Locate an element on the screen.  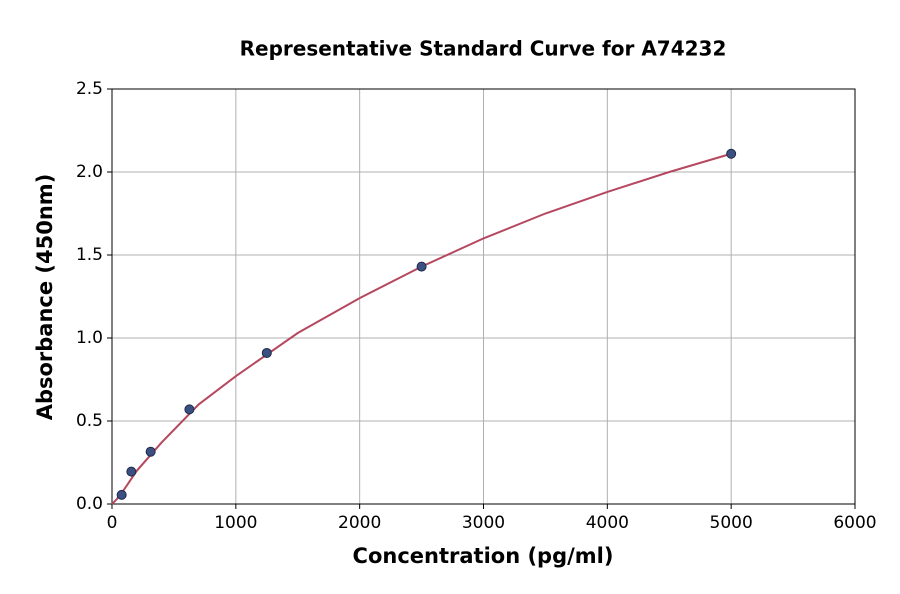
y-tick-label: 2.5 is located at coordinates (89, 89).